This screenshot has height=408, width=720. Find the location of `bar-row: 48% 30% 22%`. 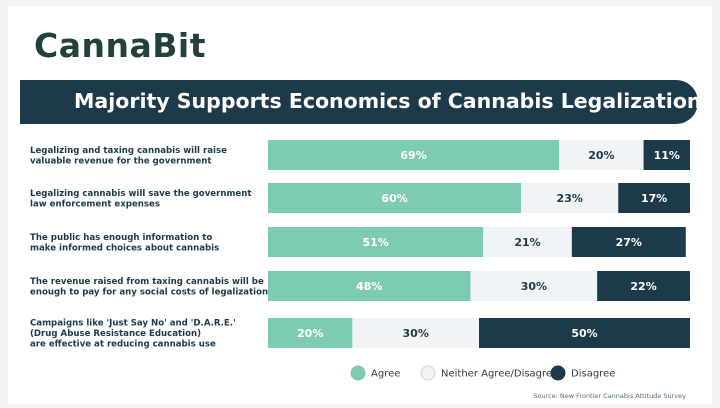

bar-row: 48% 30% 22% is located at coordinates (479, 286).